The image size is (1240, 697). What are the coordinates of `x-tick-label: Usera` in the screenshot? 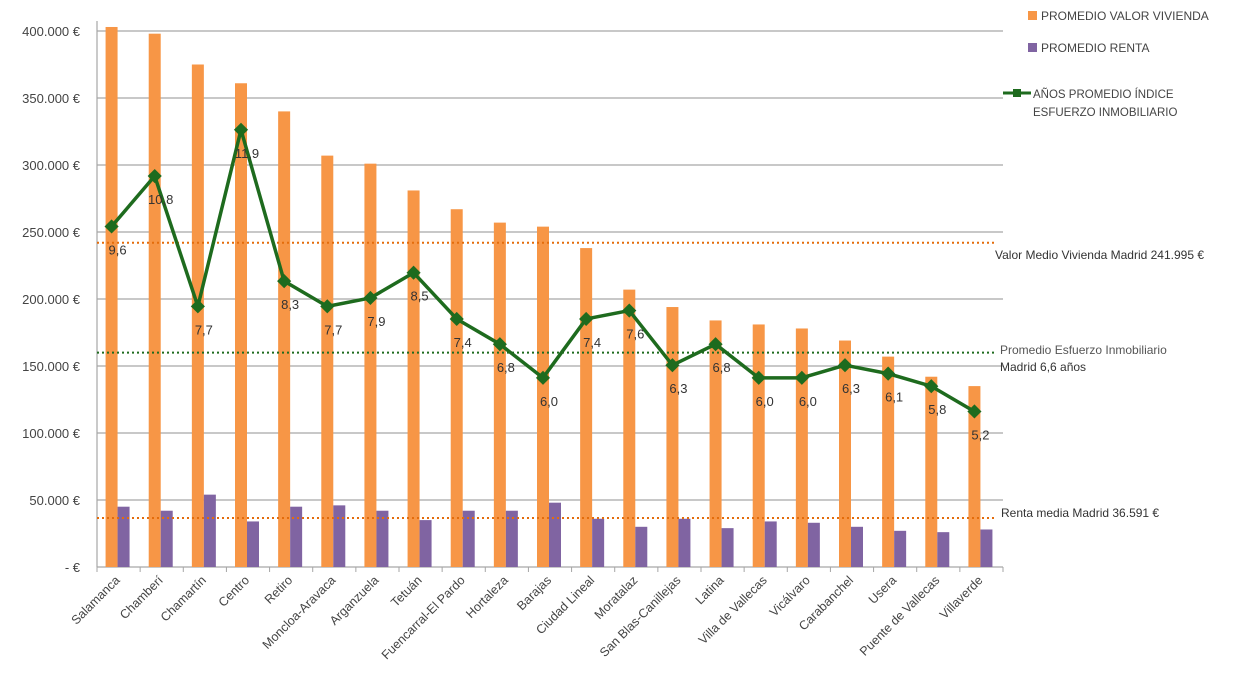 It's located at (883, 590).